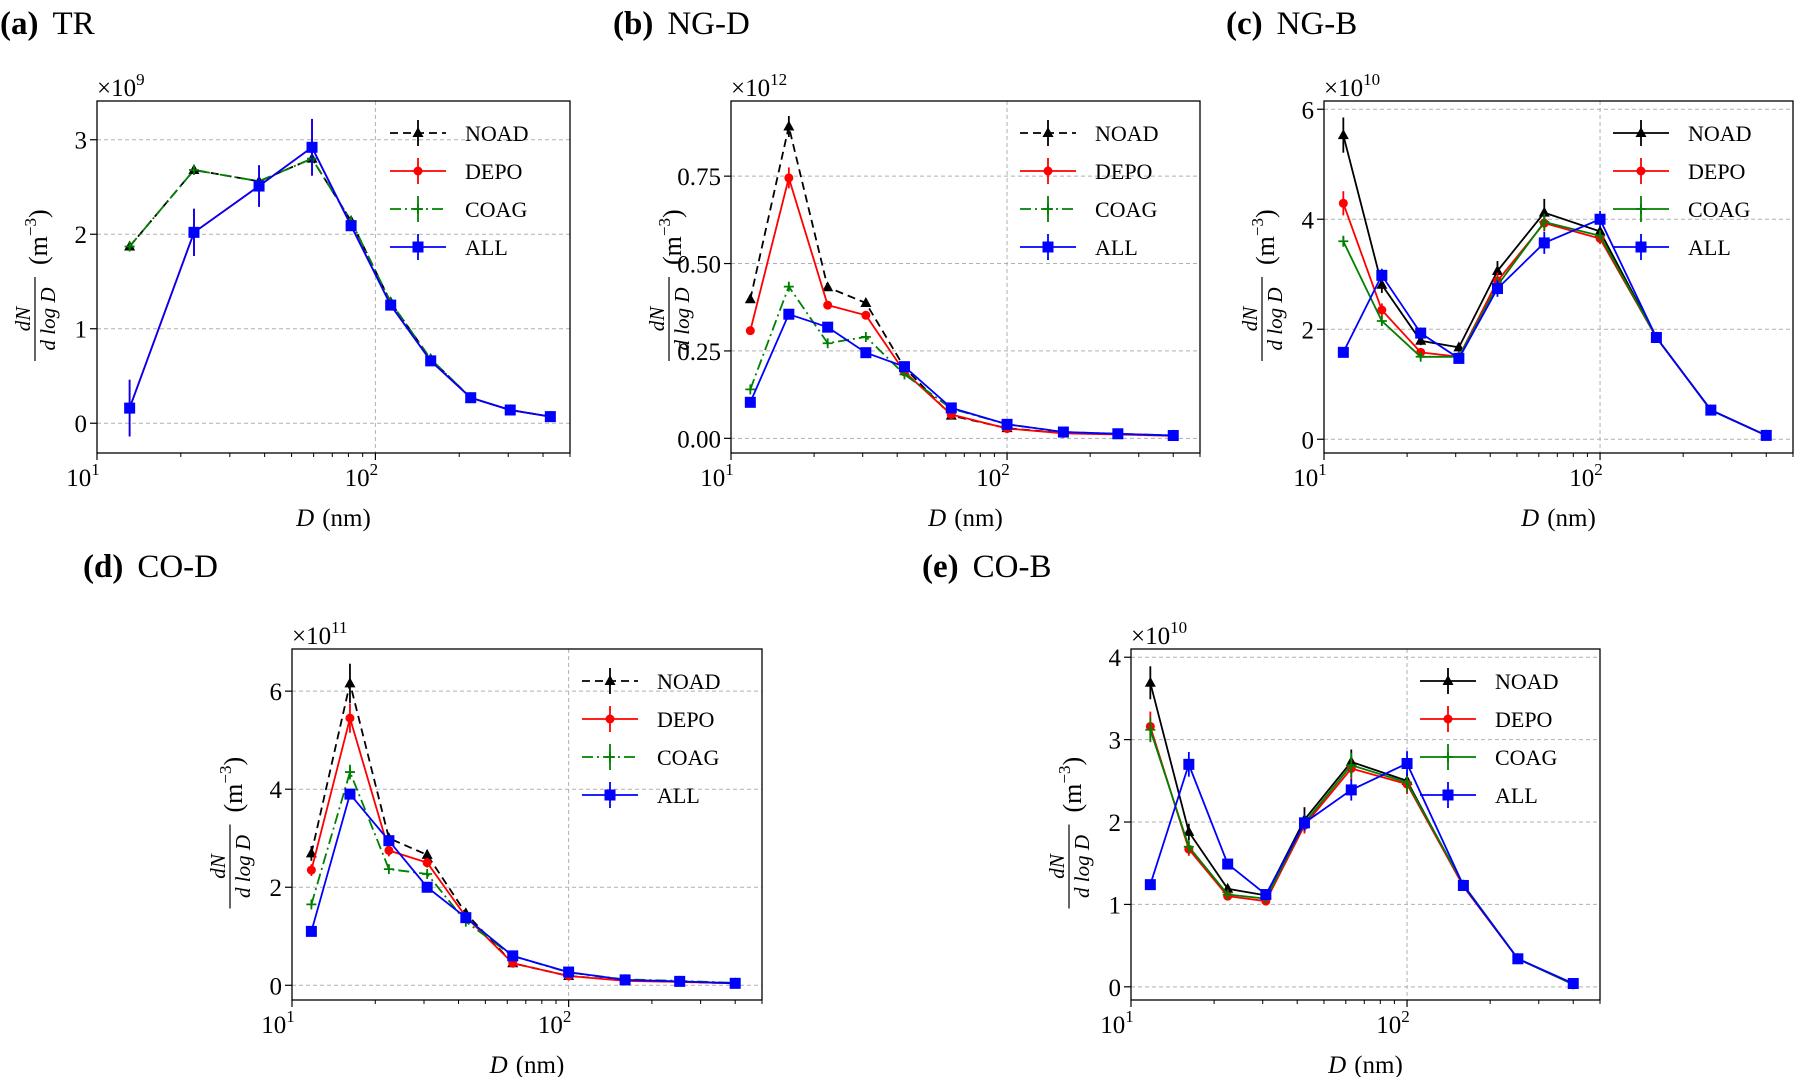 This screenshot has height=1077, width=1796. I want to click on y-tick-label: 3, so click(81, 141).